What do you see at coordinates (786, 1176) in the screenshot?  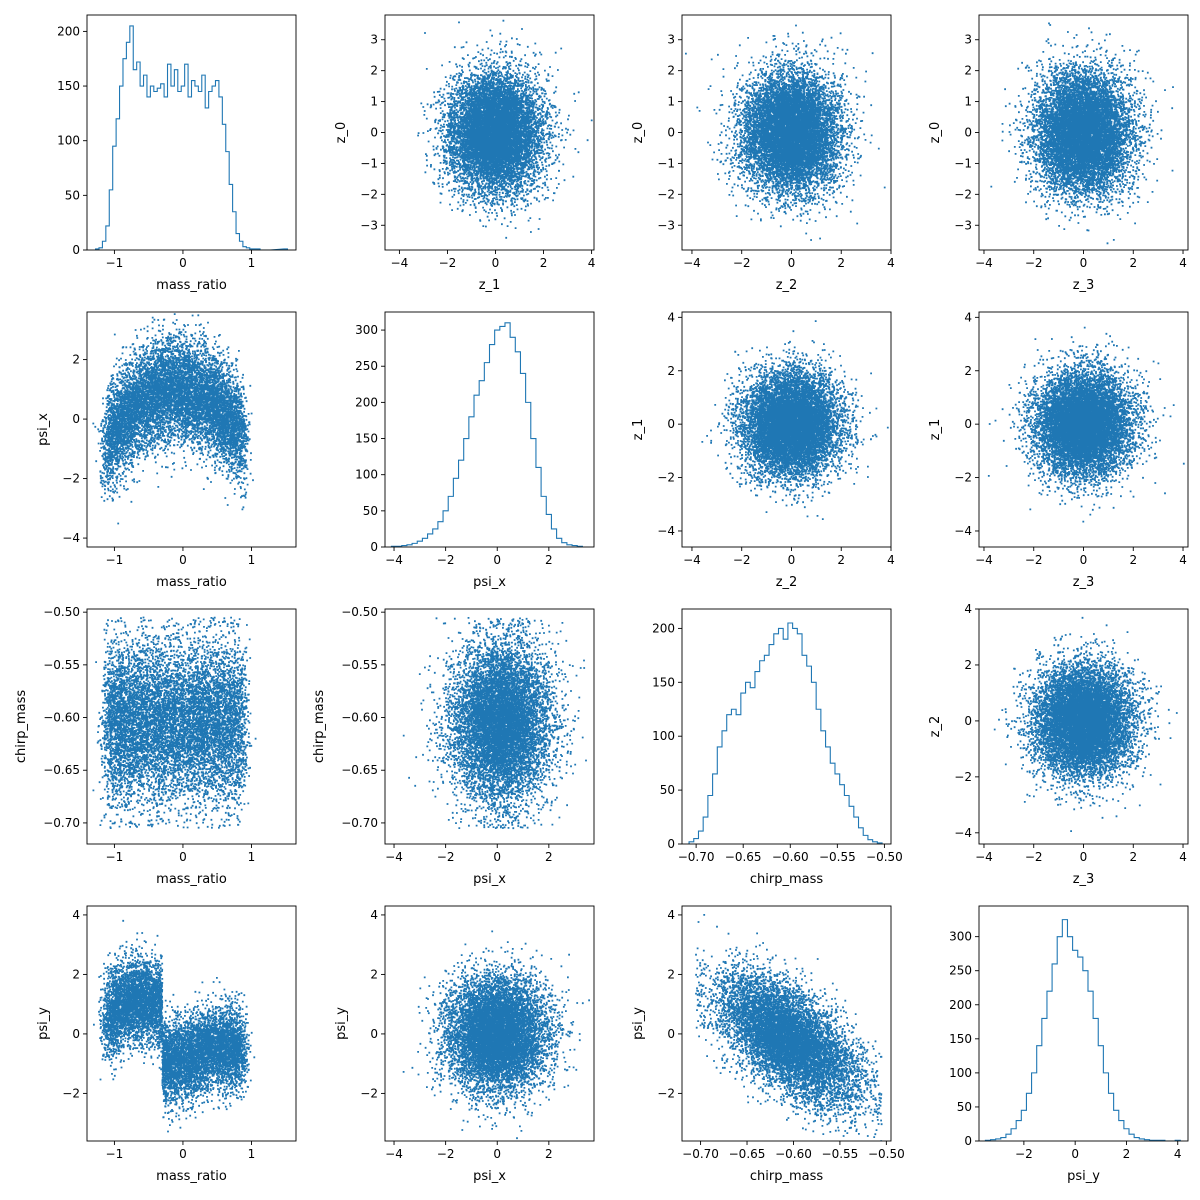 I see `x-axis-label: chirp_mass` at bounding box center [786, 1176].